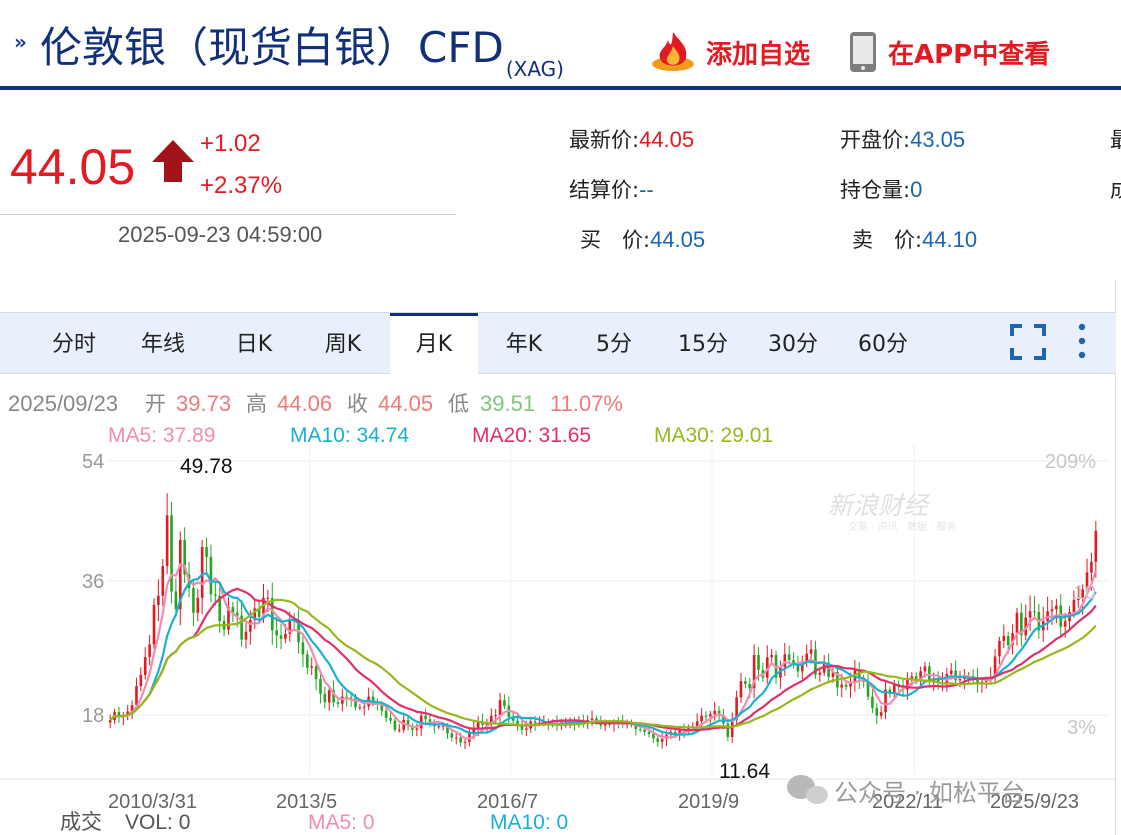 Image resolution: width=1121 pixels, height=835 pixels. Describe the element at coordinates (560, 88) in the screenshot. I see `header-divider` at that location.